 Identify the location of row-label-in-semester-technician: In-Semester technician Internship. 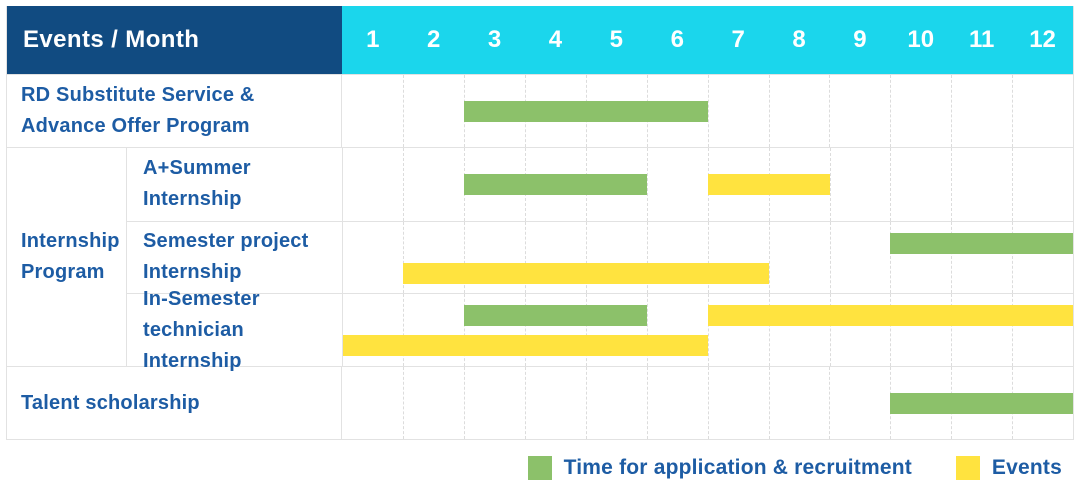
(235, 330).